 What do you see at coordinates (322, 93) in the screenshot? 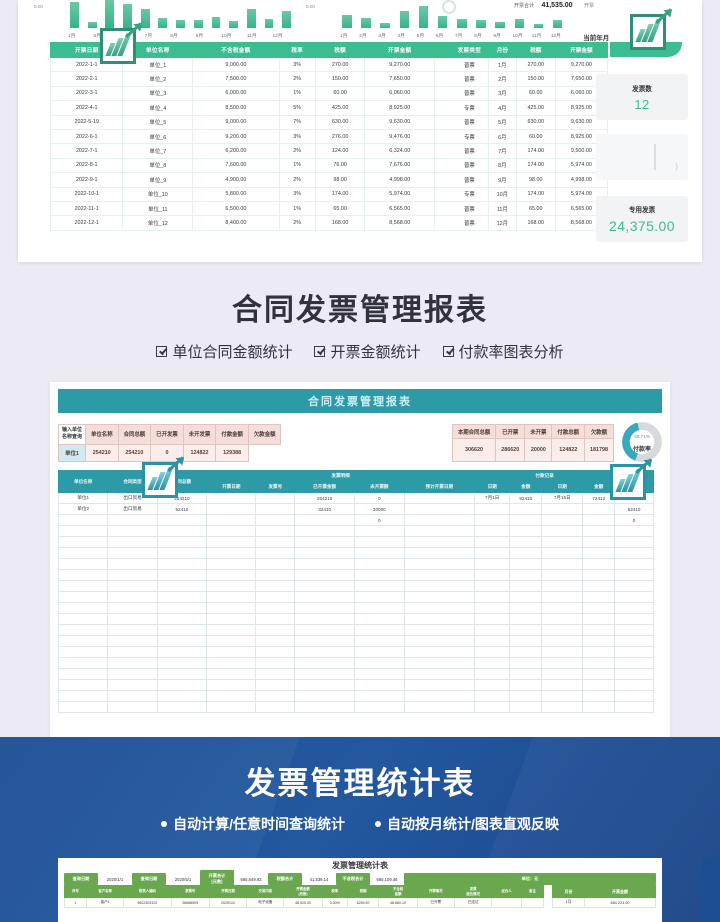
I see `table-row: 2022-3-1 单位_3 6,000.00 1% 60.00 6,060.00 普票` at bounding box center [322, 93].